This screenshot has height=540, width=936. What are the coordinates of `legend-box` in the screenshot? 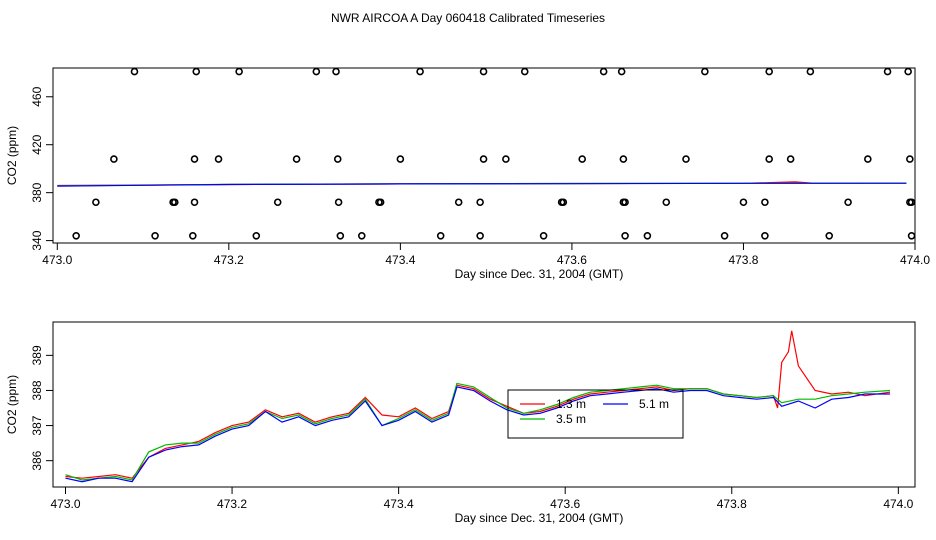 It's located at (595, 414).